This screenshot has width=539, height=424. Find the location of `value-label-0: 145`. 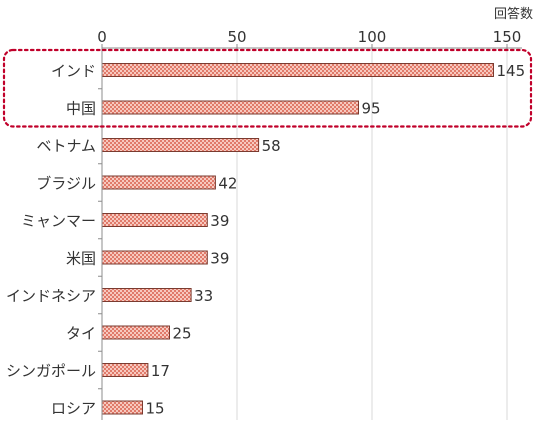

value-label-0: 145 is located at coordinates (511, 71).